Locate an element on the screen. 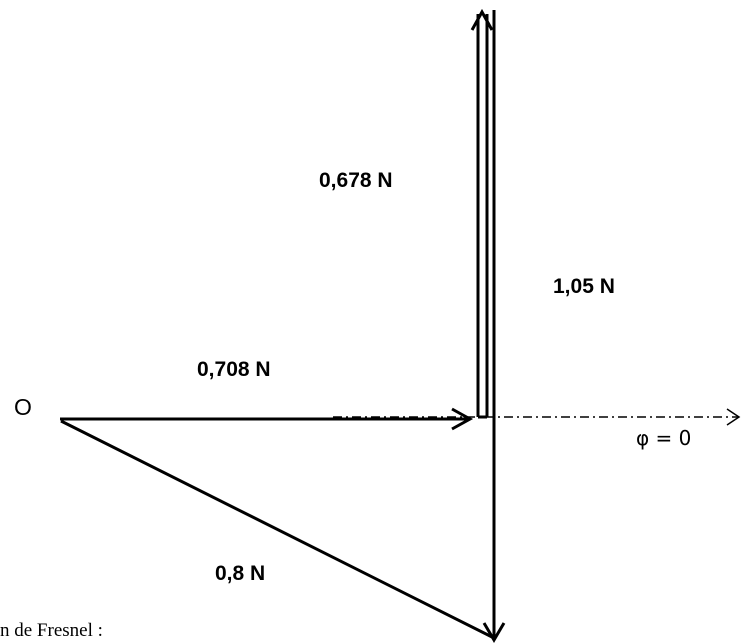 The height and width of the screenshot is (643, 744). vector-105-arrowhead is located at coordinates (494, 632).